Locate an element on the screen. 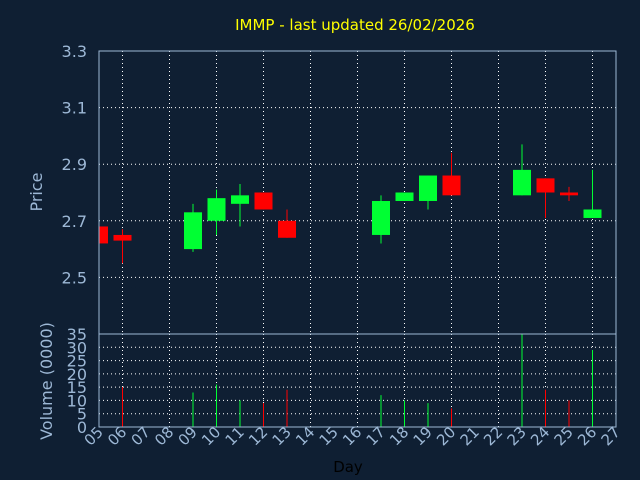  volume-tick-label: 30 is located at coordinates (77, 347).